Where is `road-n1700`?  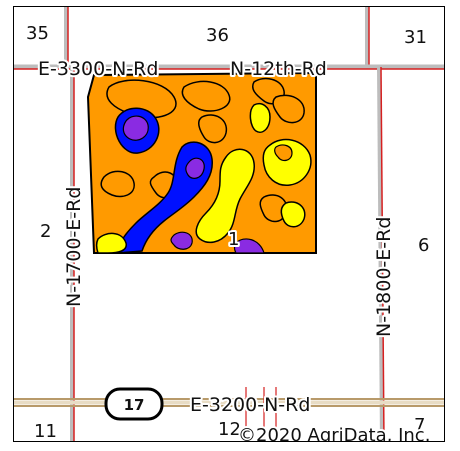
road-n1700 is located at coordinates (72, 254).